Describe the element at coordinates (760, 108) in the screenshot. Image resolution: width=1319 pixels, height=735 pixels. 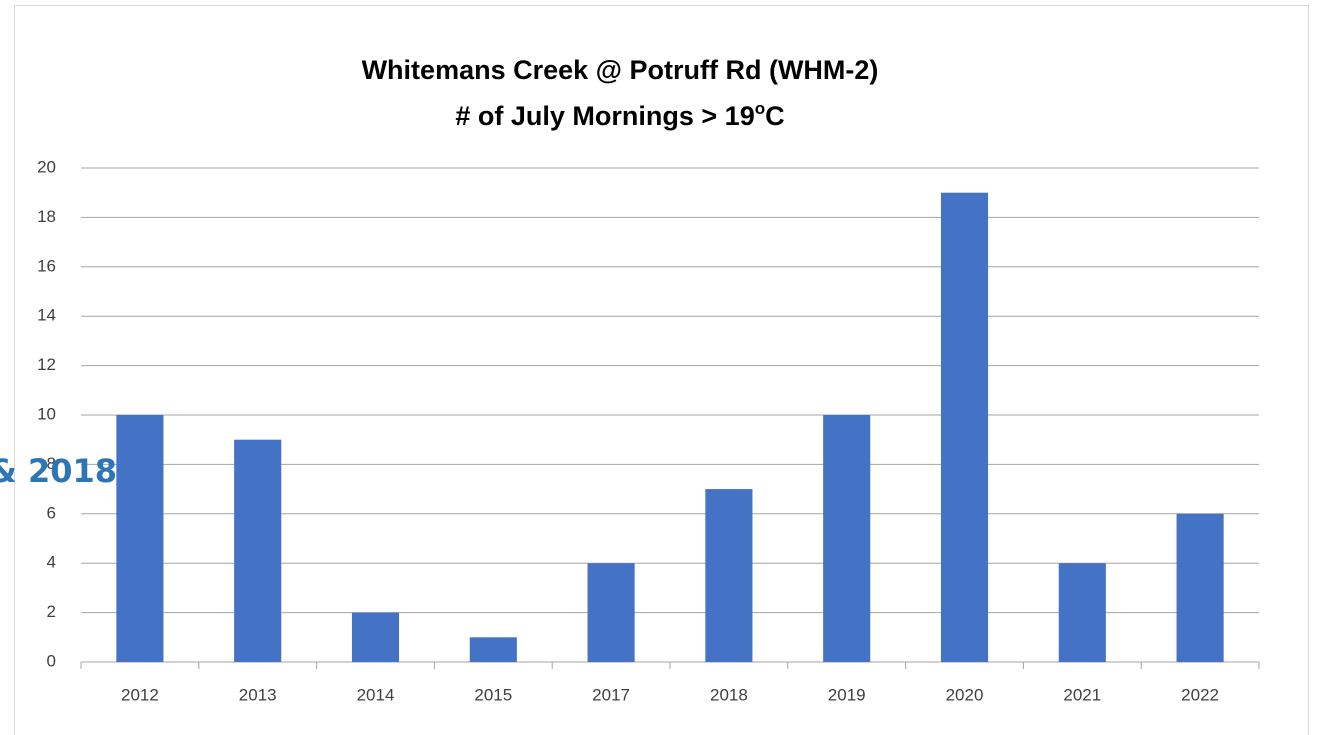
I see `subtitle-superscript: o` at that location.